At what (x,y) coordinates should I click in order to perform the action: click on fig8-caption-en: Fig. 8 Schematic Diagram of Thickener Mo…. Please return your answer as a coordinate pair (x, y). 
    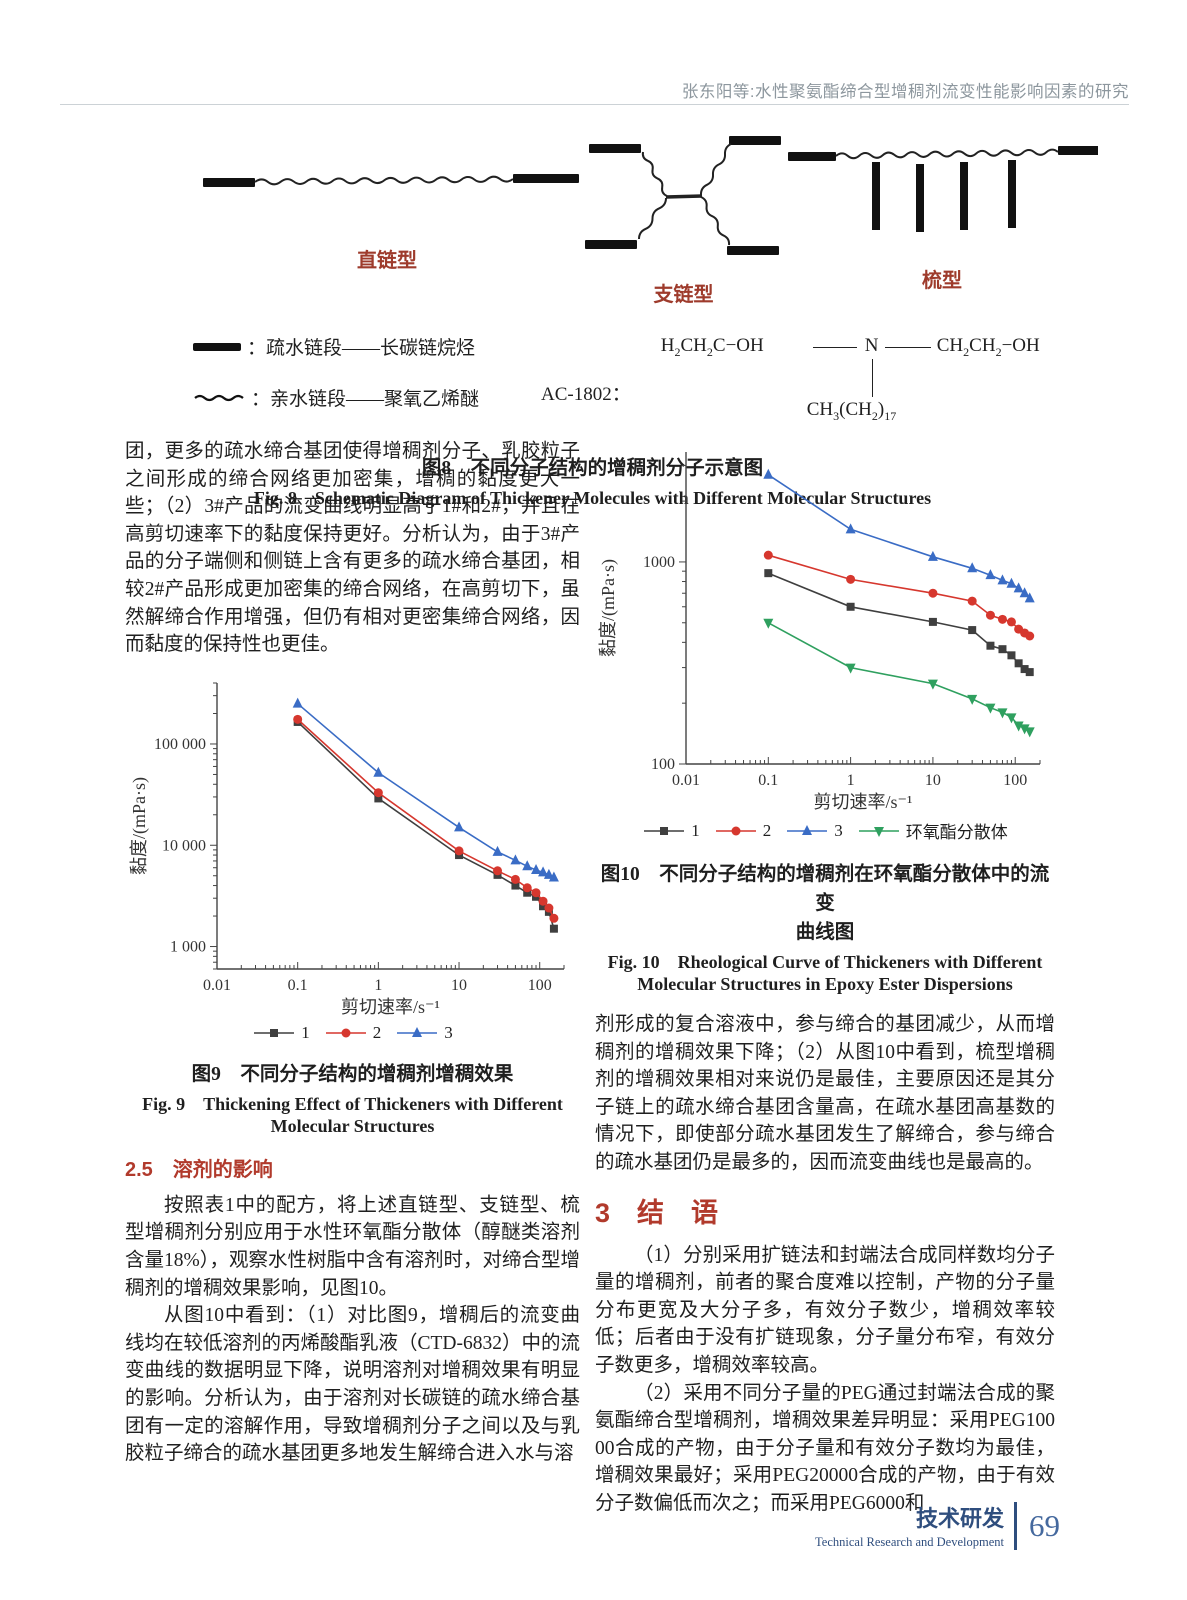
    Looking at the image, I should click on (592, 498).